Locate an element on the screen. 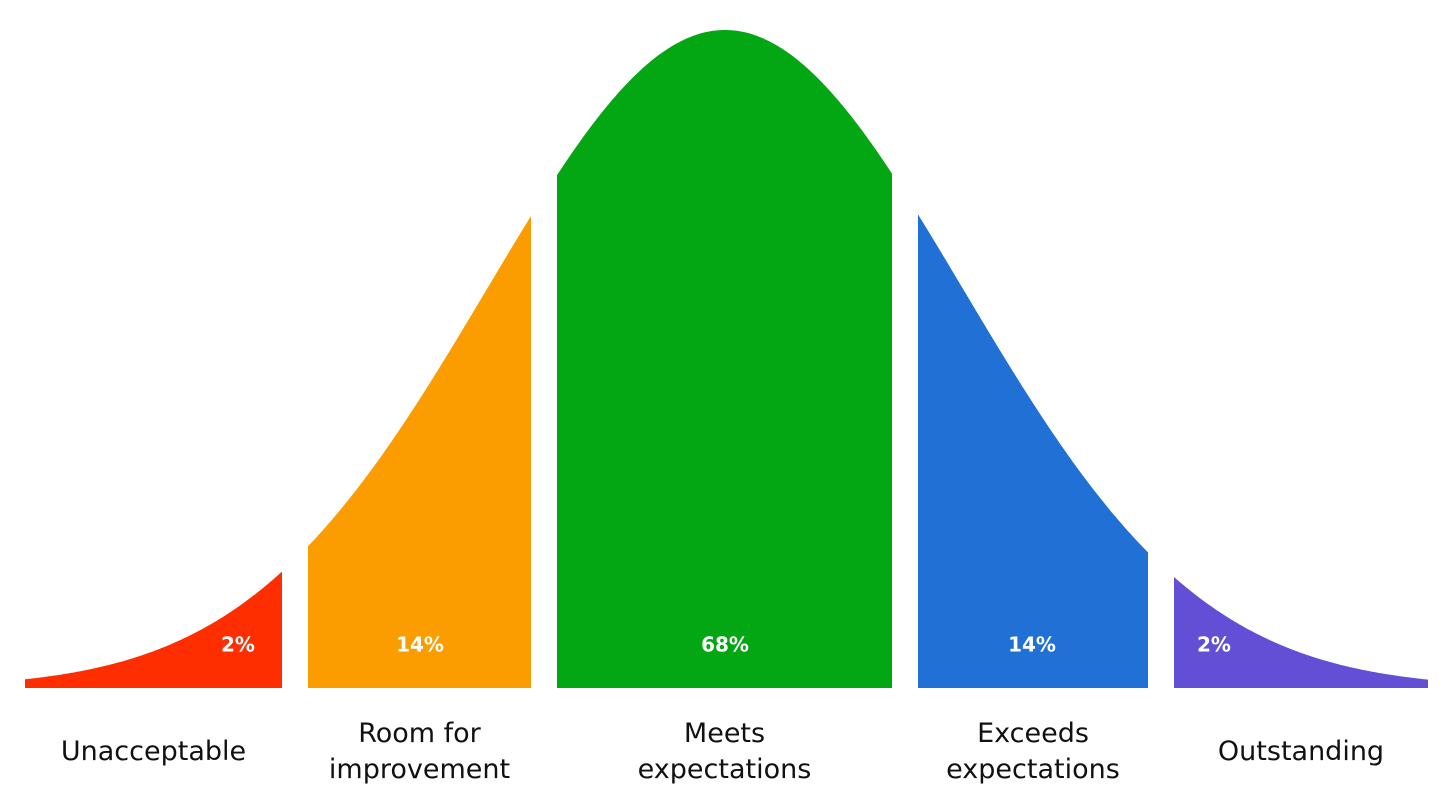 The width and height of the screenshot is (1456, 806). category-label: Exceeds expectations is located at coordinates (1033, 751).